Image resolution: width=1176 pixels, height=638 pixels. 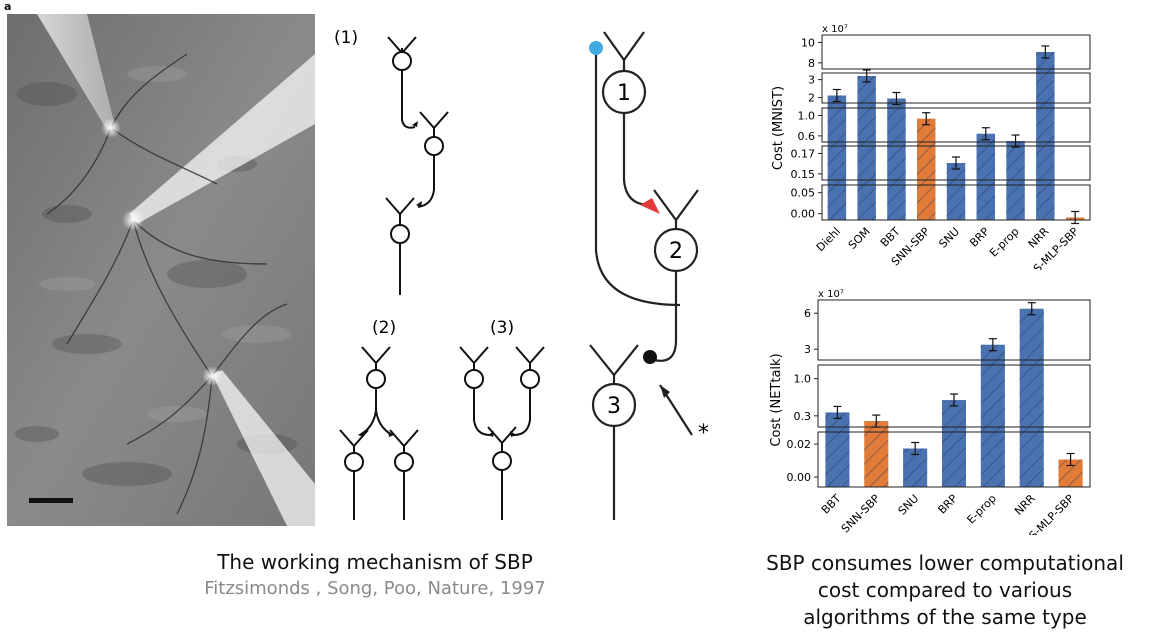 What do you see at coordinates (808, 42) in the screenshot?
I see `y-tick-label: 10` at bounding box center [808, 42].